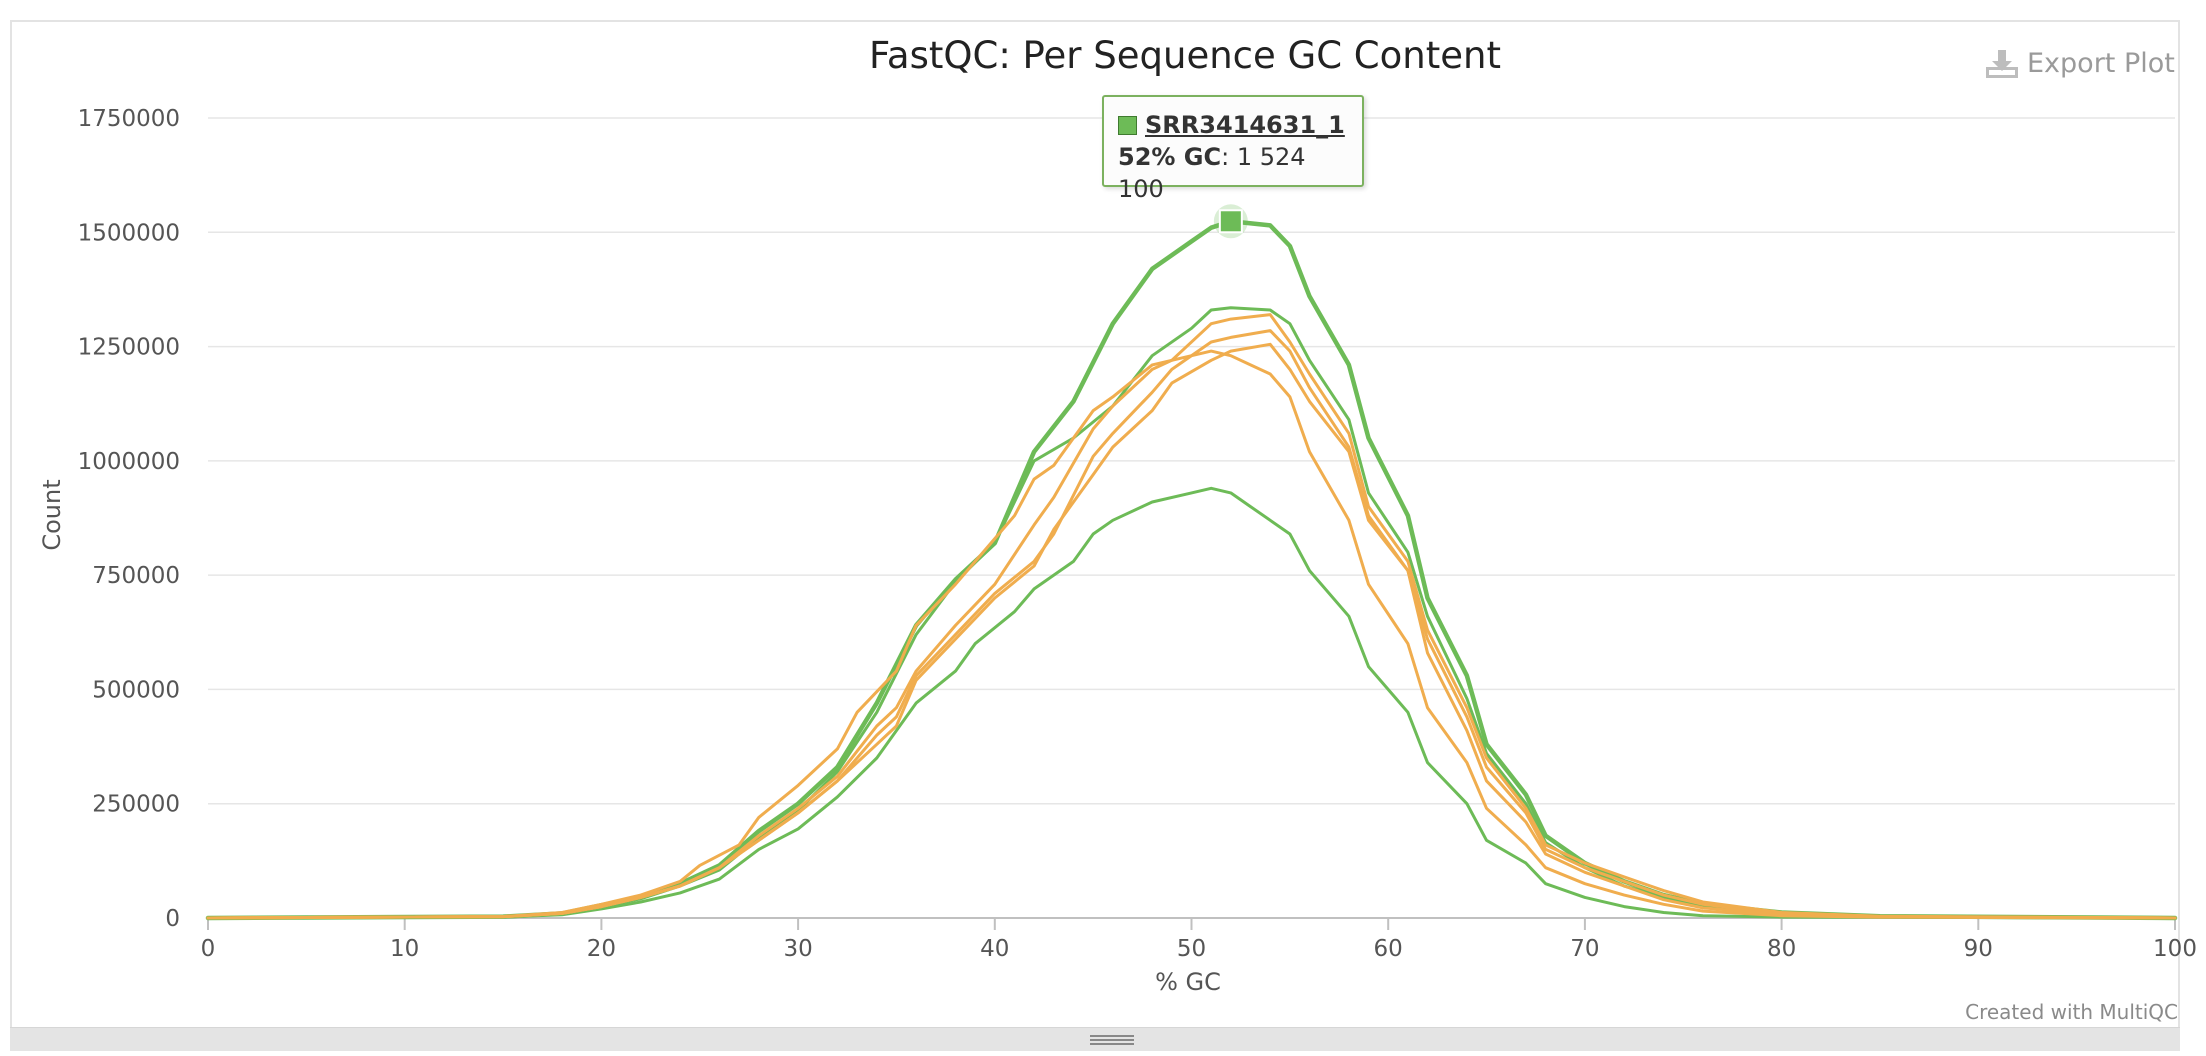 This screenshot has width=2206, height=1056. I want to click on tooltip-value-row: 52% GC: 1 524 100, so click(1212, 173).